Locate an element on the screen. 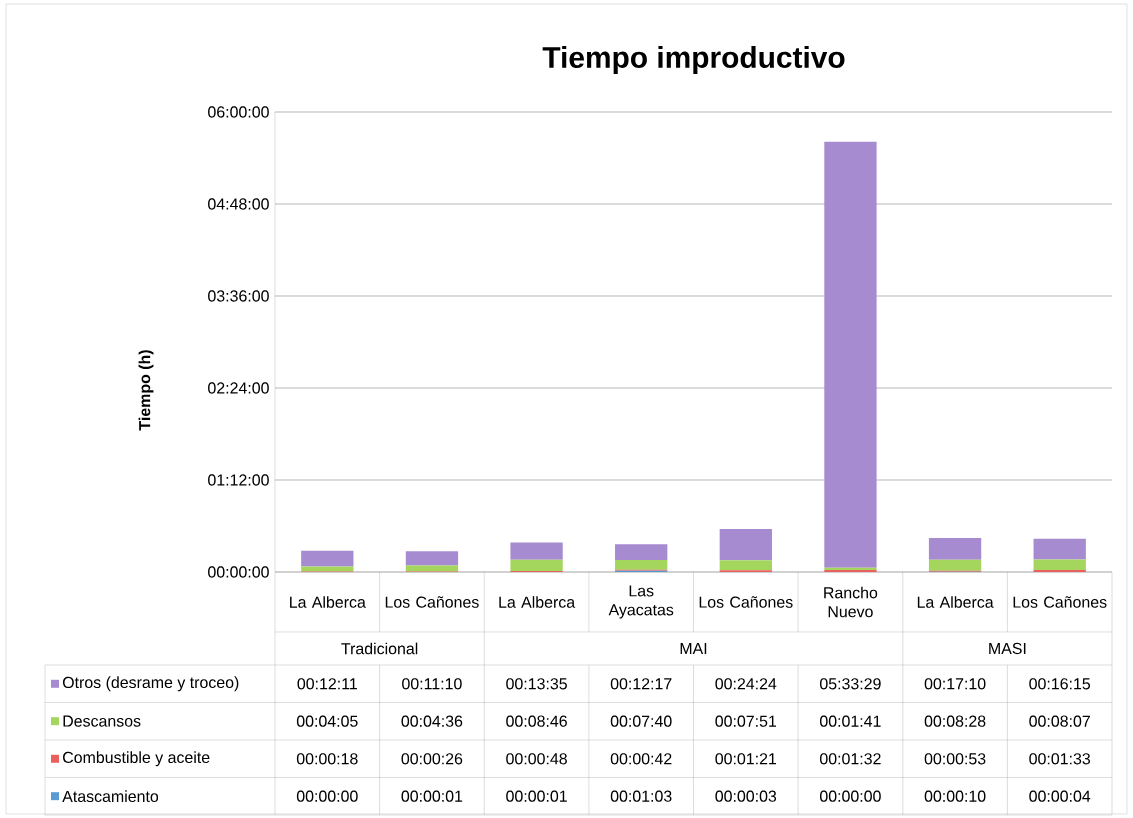 The image size is (1133, 818). text: MASI is located at coordinates (1007, 648).